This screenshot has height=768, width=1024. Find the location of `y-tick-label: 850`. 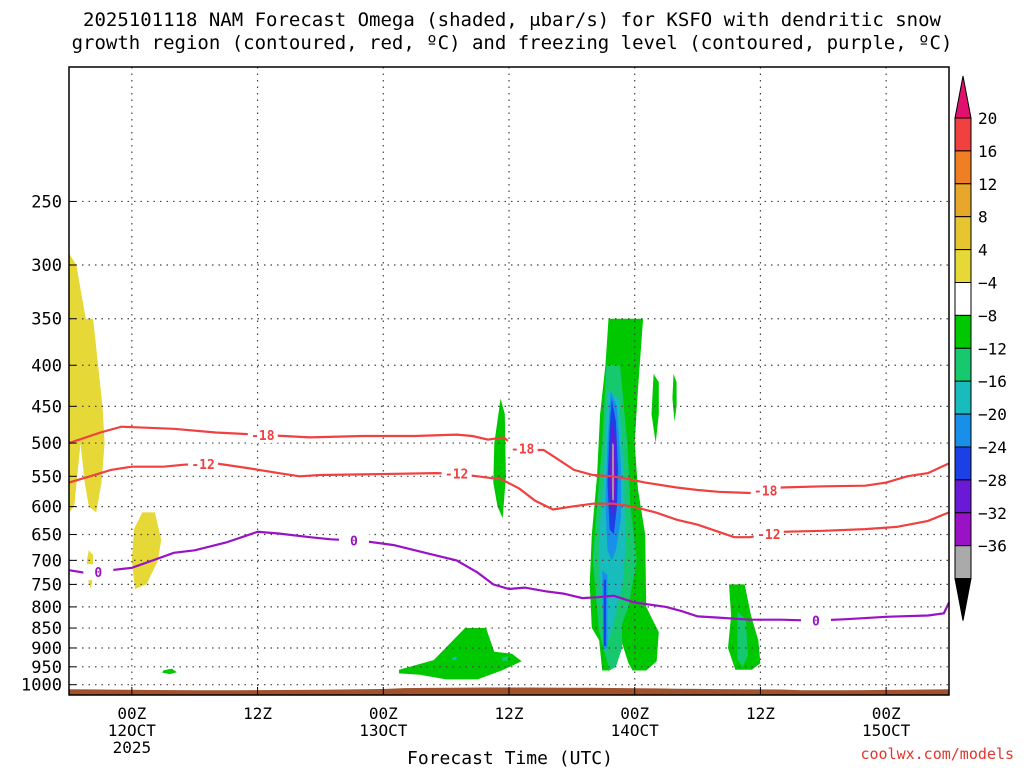

y-tick-label: 850 is located at coordinates (46, 629).